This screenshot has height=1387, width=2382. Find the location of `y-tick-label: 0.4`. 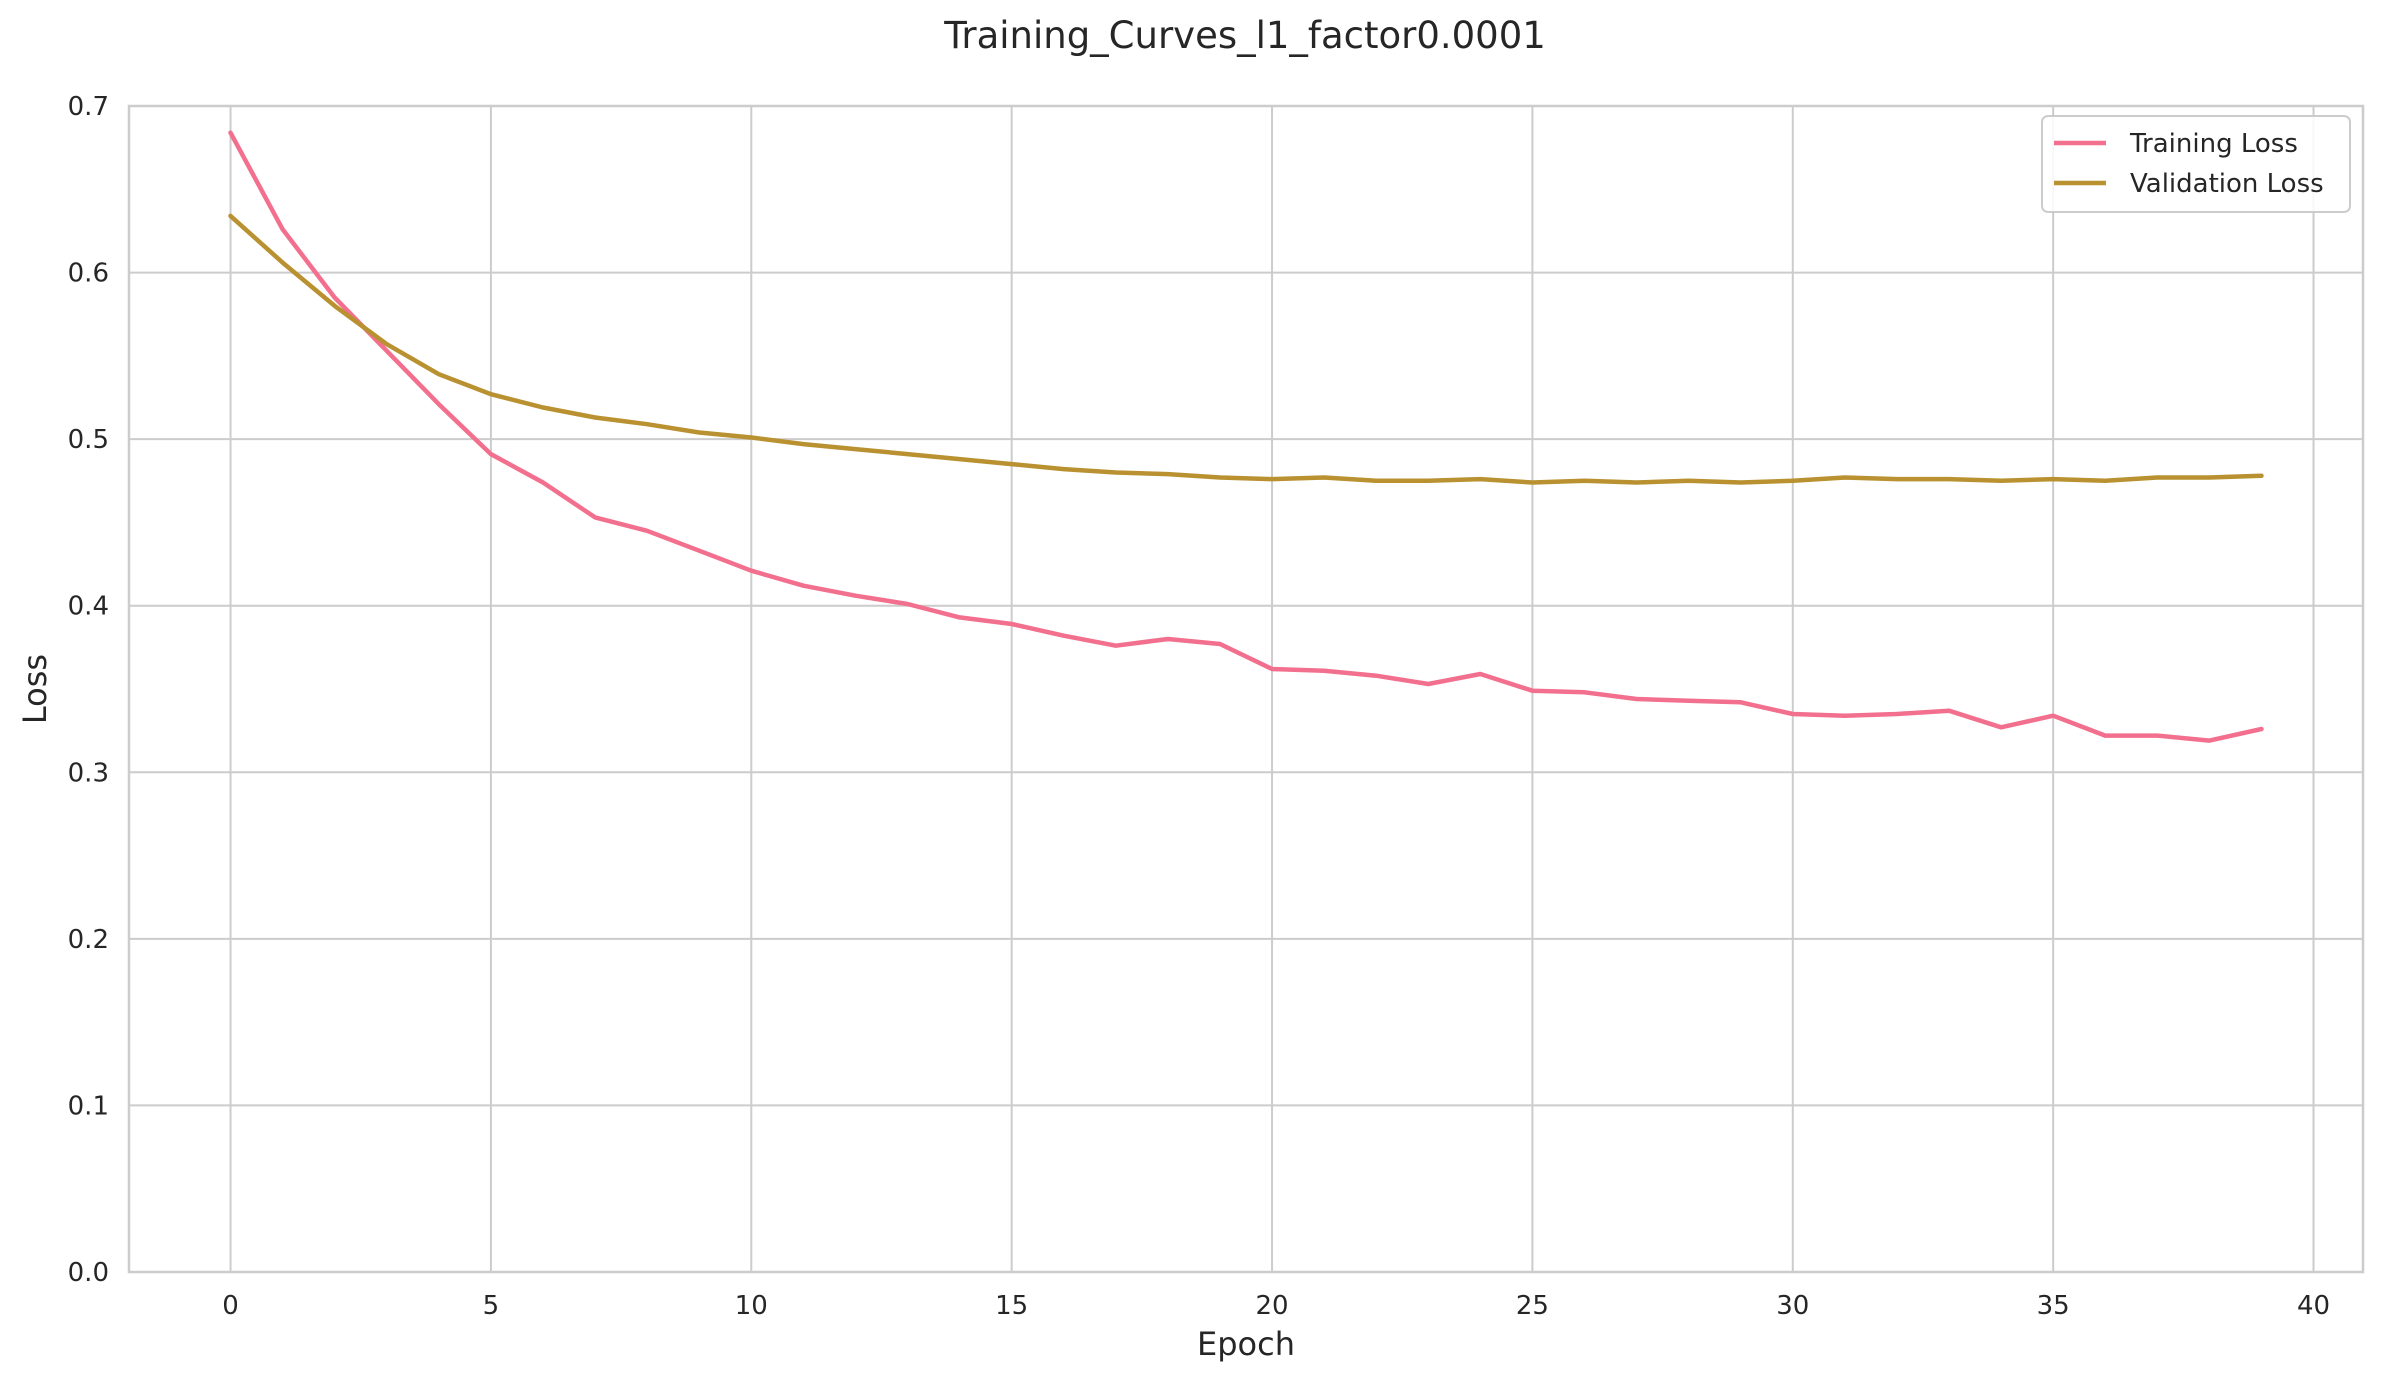

y-tick-label: 0.4 is located at coordinates (88, 607).